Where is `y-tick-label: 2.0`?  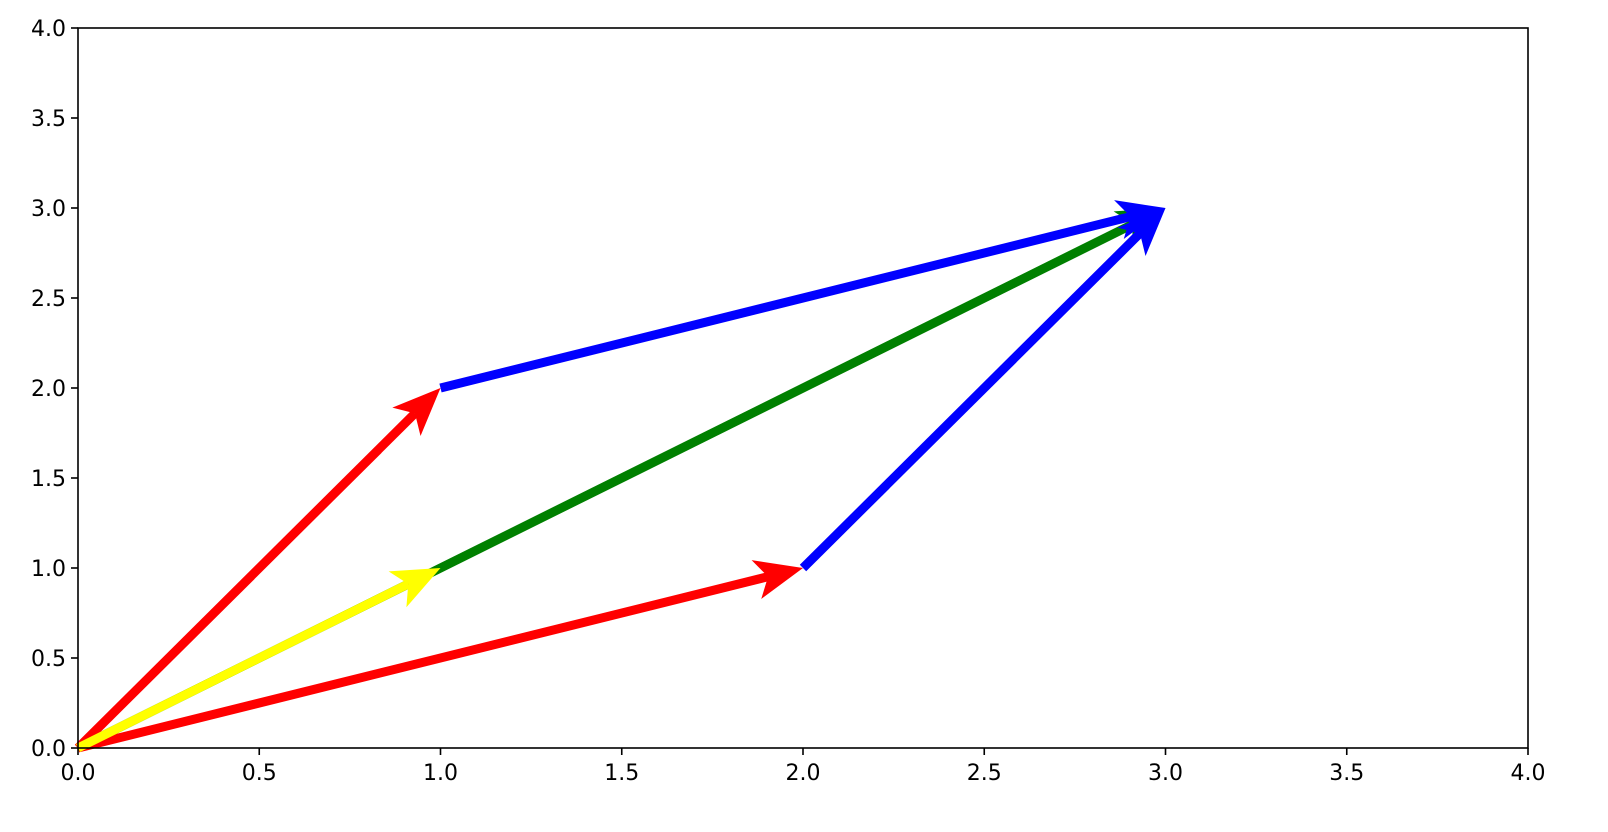 y-tick-label: 2.0 is located at coordinates (48, 389).